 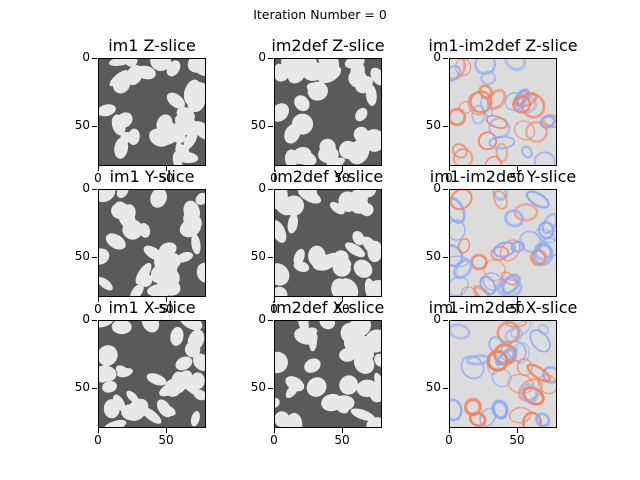 What do you see at coordinates (328, 307) in the screenshot?
I see `panel-title: im2def X-slice` at bounding box center [328, 307].